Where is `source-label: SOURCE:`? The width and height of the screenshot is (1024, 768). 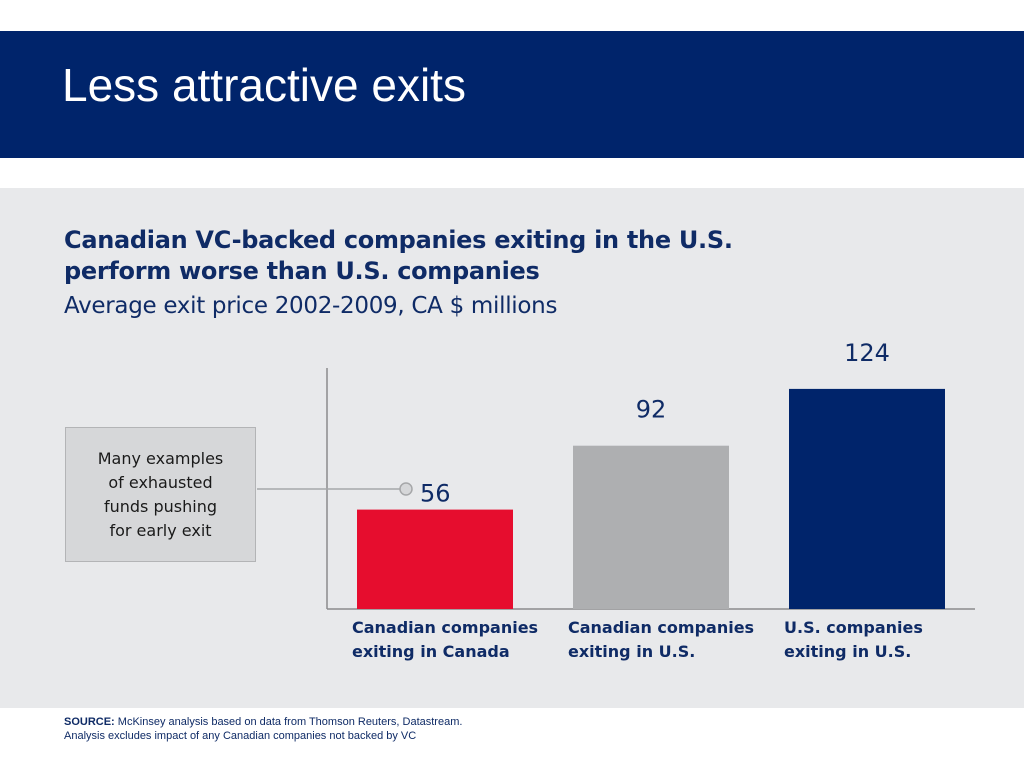 source-label: SOURCE: is located at coordinates (89, 722).